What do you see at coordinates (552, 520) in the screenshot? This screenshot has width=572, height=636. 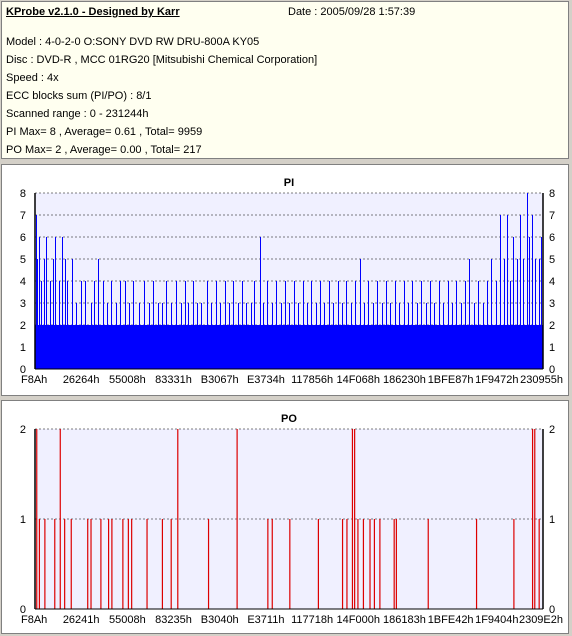 I see `y-tick-label-right: 1` at bounding box center [552, 520].